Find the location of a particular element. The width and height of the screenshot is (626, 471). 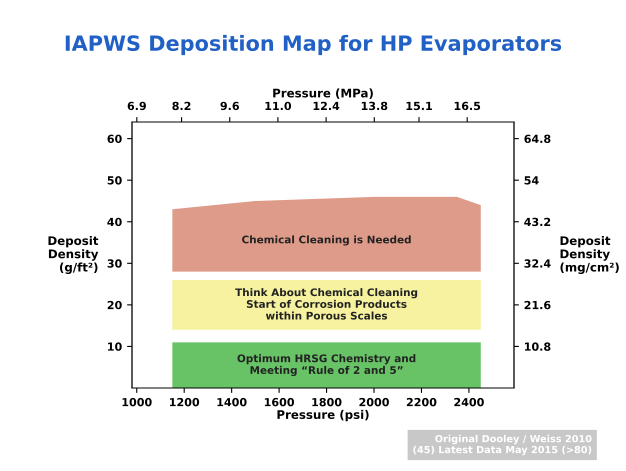

y-tick-label: 20 is located at coordinates (115, 305).